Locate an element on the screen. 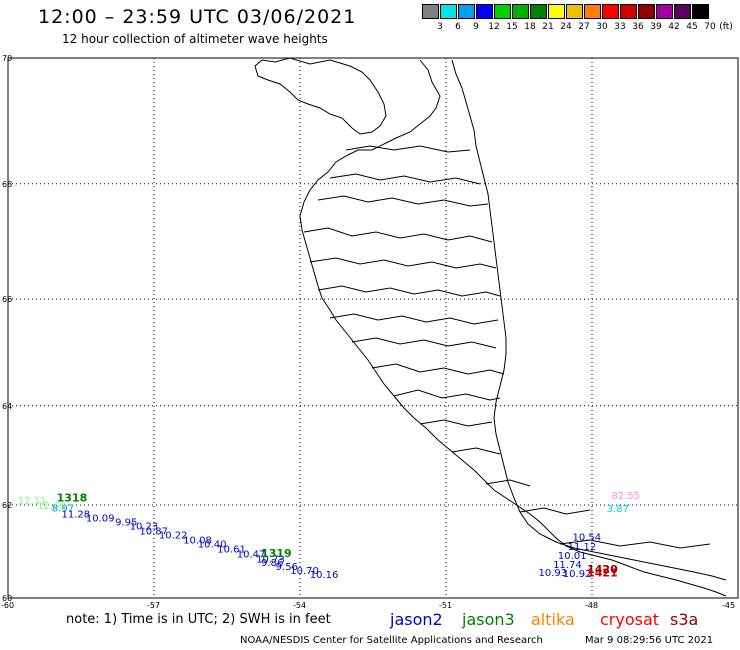  wave-height-value: 10.87 is located at coordinates (153, 531).